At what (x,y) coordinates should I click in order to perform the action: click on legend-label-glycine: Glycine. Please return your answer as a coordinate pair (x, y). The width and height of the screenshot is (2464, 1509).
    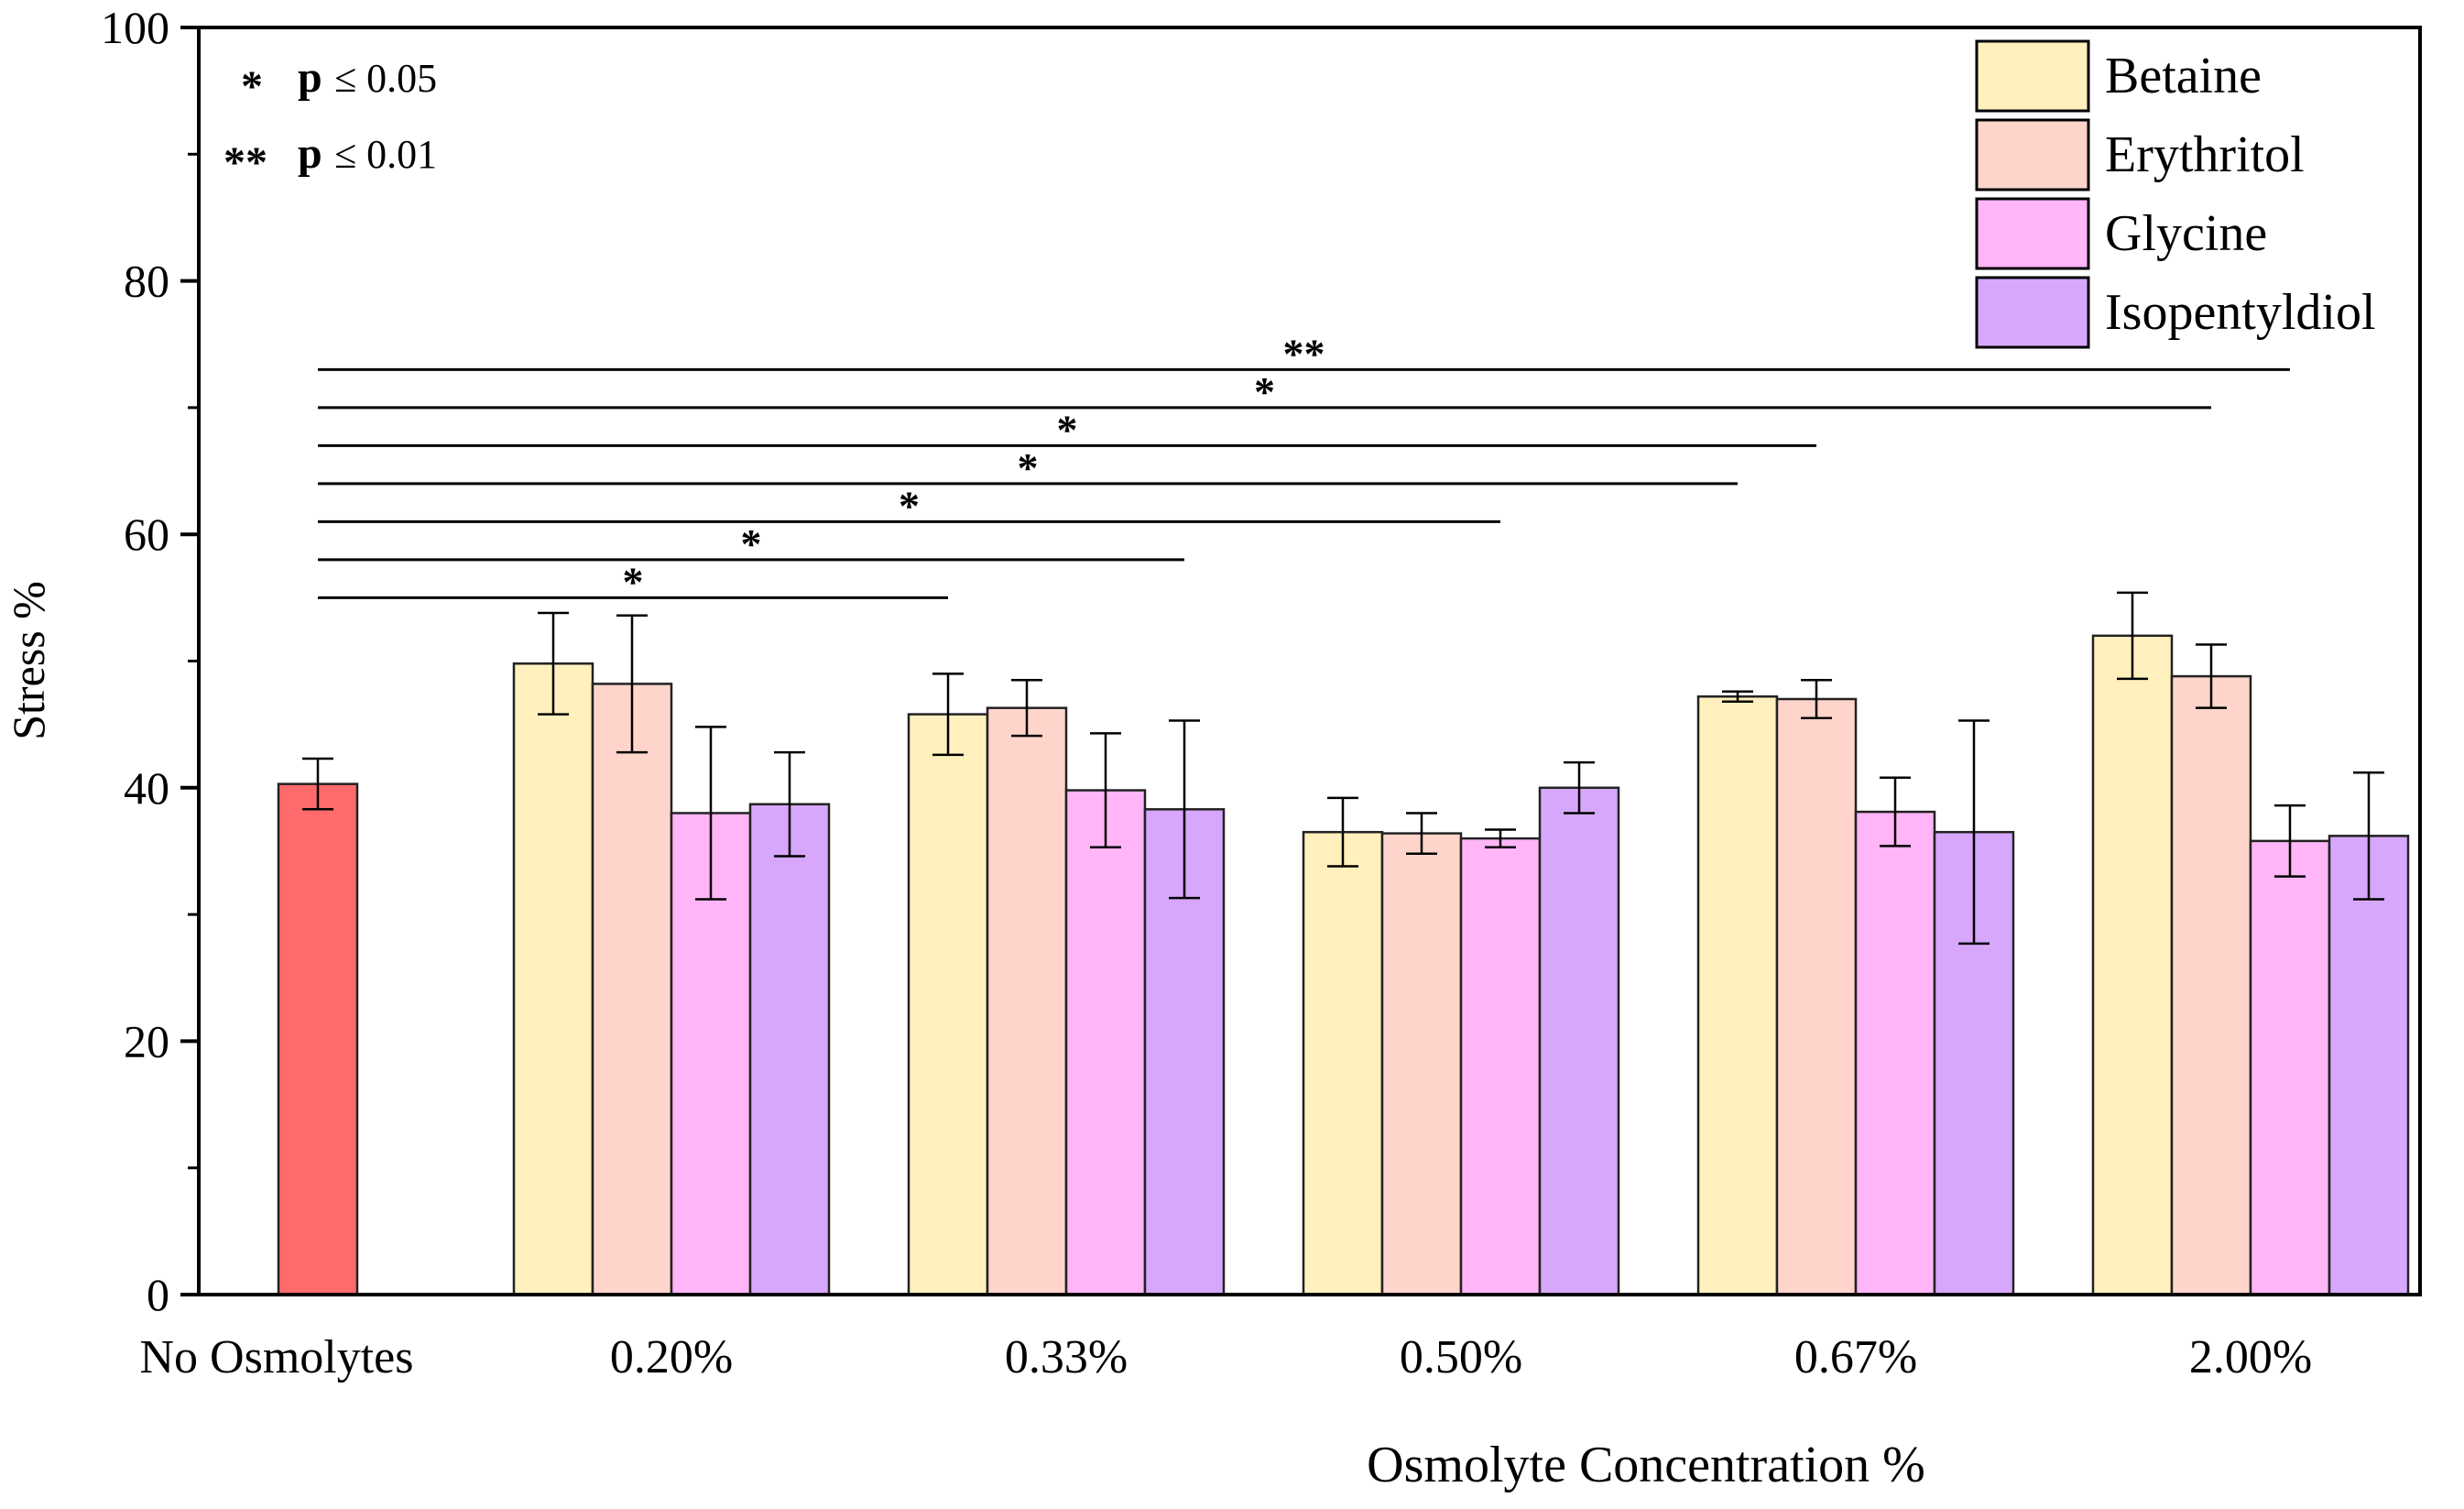
    Looking at the image, I should click on (2186, 234).